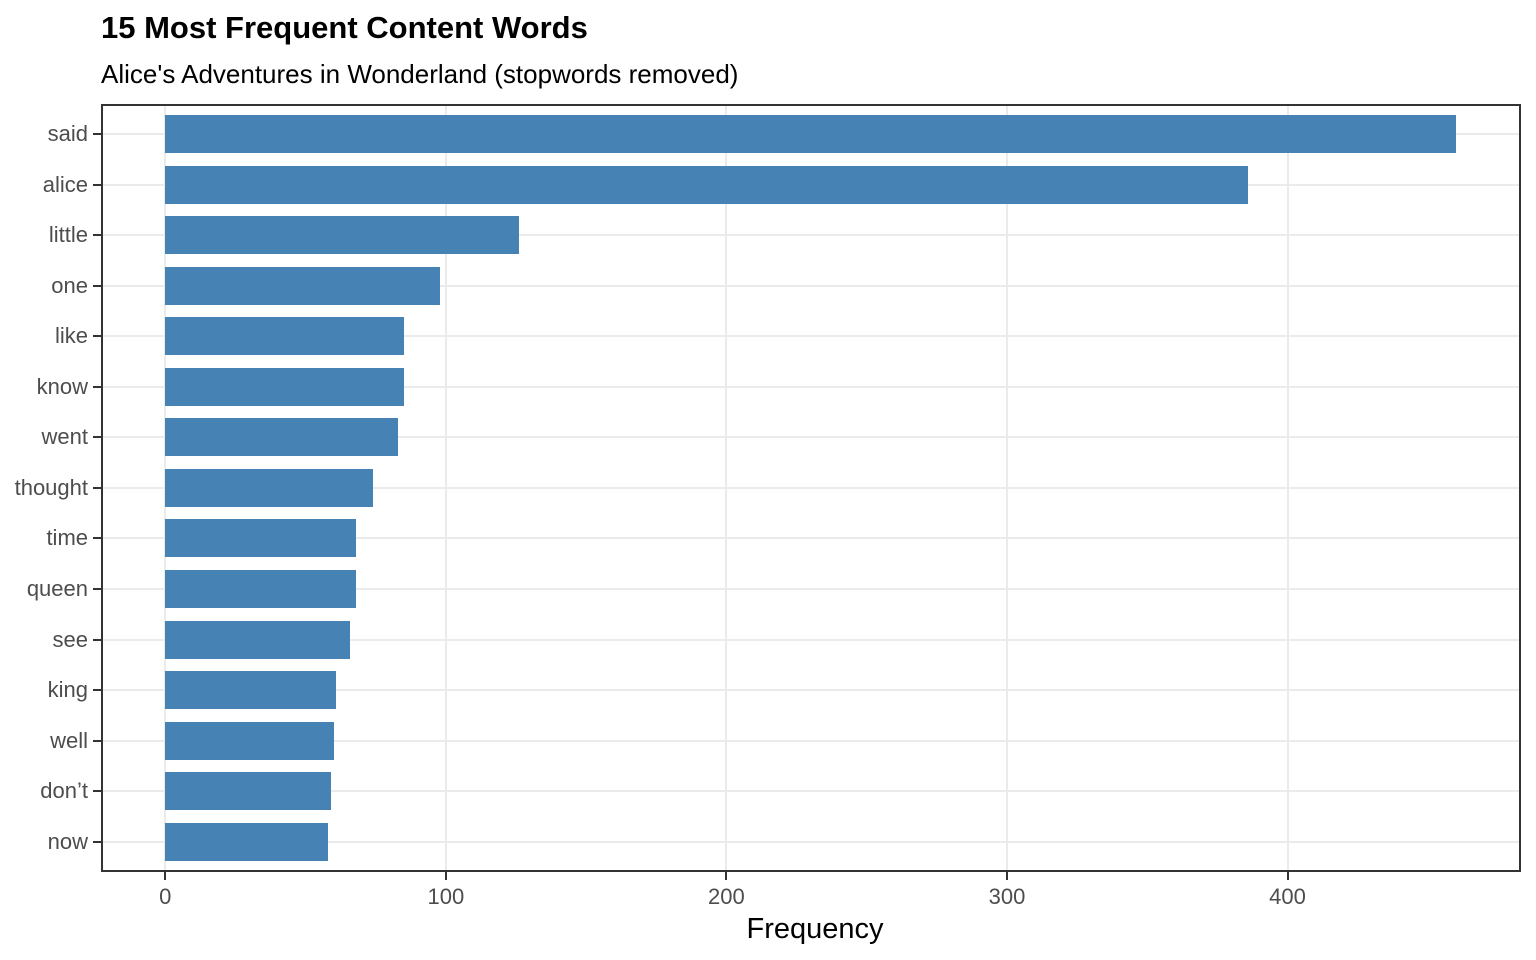 Image resolution: width=1536 pixels, height=960 pixels. What do you see at coordinates (726, 896) in the screenshot?
I see `x-tick-label: 200` at bounding box center [726, 896].